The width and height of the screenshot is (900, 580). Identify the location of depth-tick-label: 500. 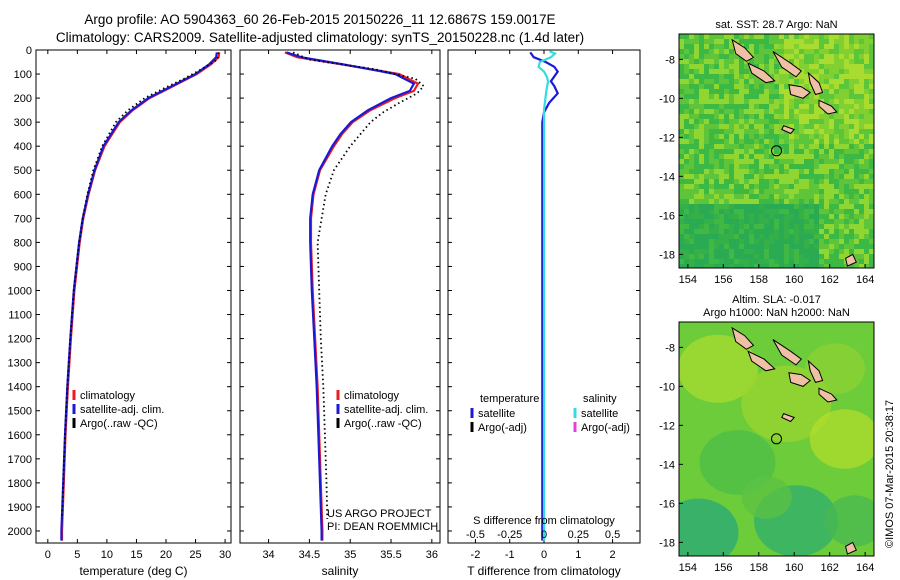
(23, 171).